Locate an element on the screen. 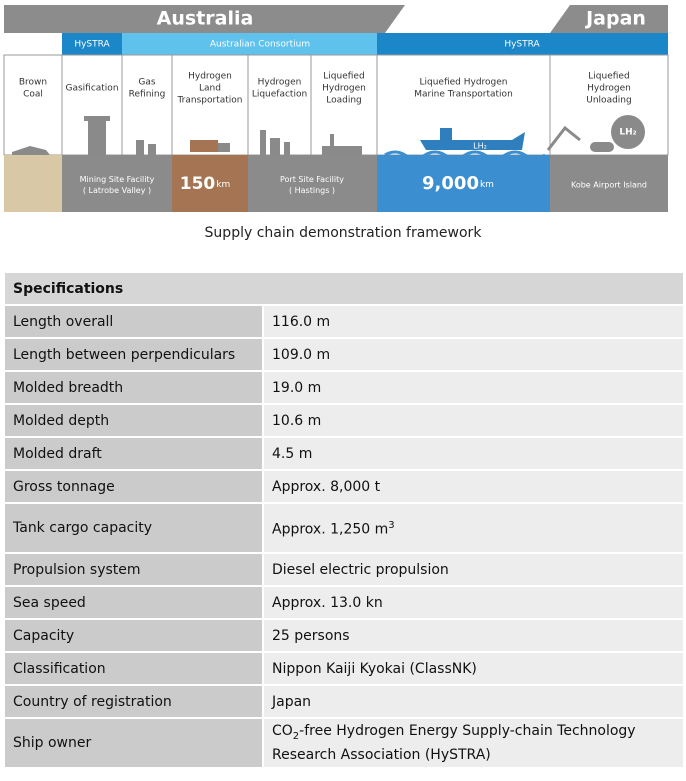  distance: 9,000km is located at coordinates (458, 183).